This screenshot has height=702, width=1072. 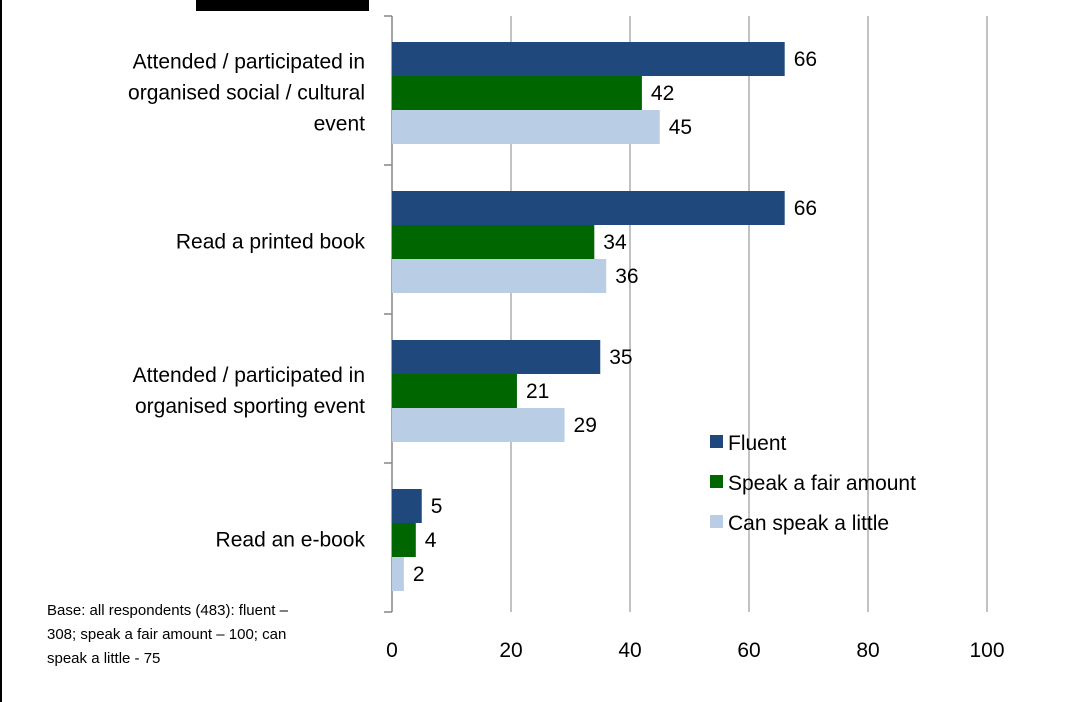 What do you see at coordinates (805, 208) in the screenshot?
I see `data-label-fluent-1: 66` at bounding box center [805, 208].